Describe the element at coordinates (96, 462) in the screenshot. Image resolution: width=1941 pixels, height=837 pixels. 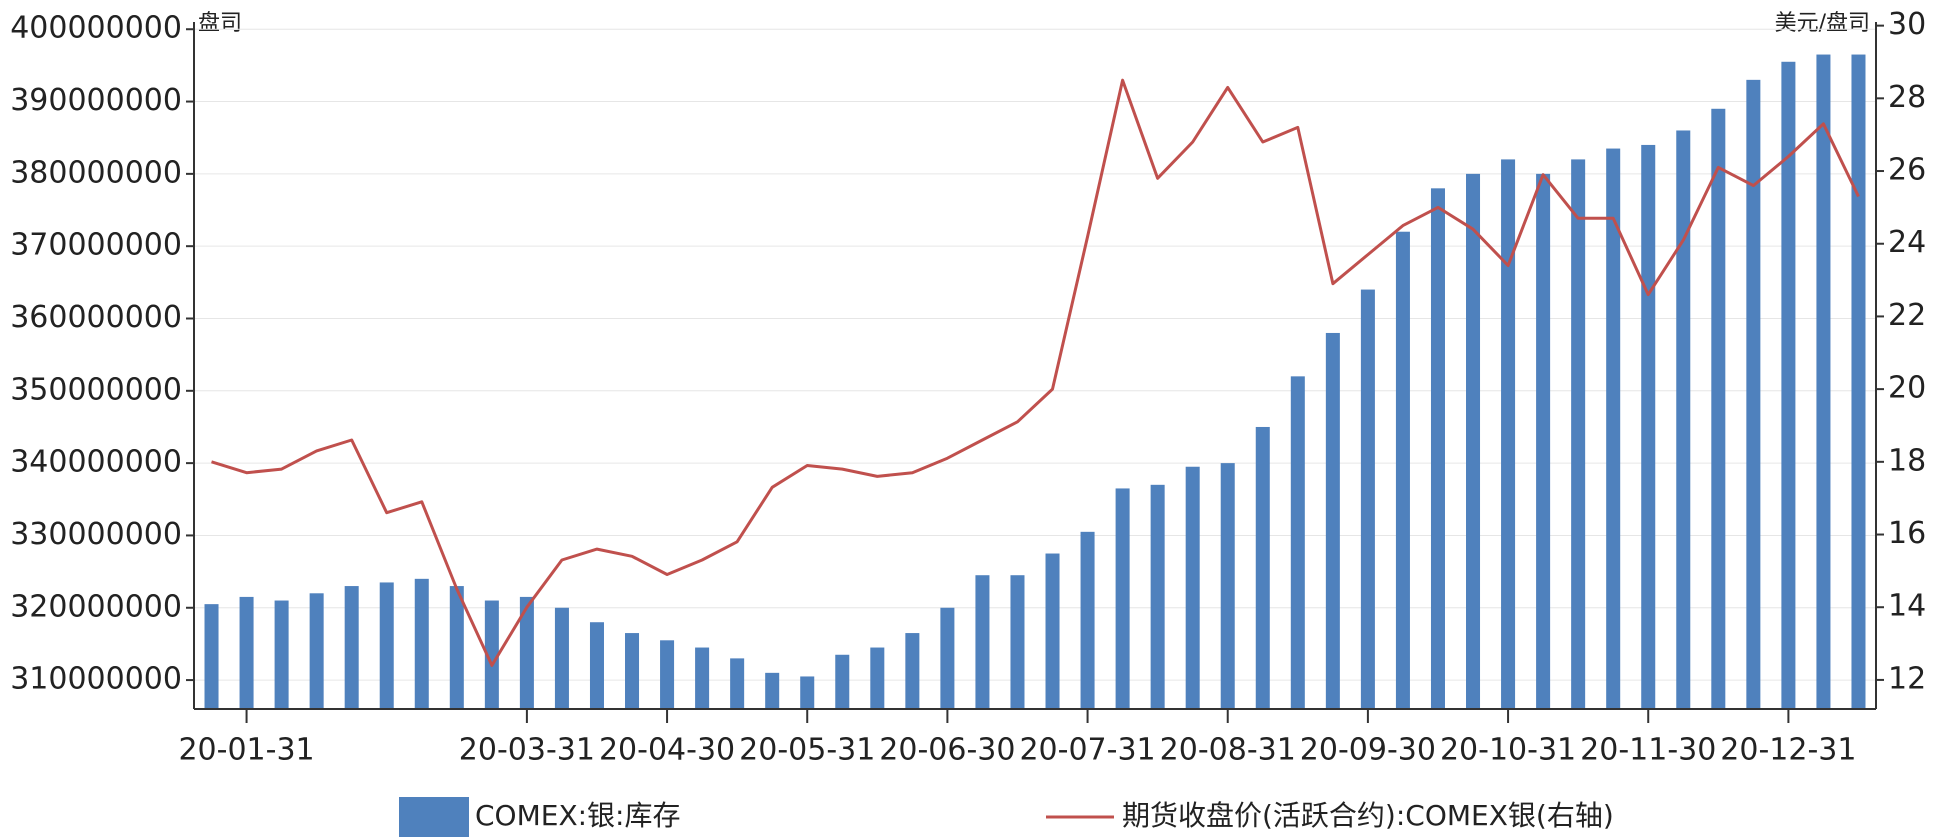
I see `y-tick-label: 340000000` at that location.